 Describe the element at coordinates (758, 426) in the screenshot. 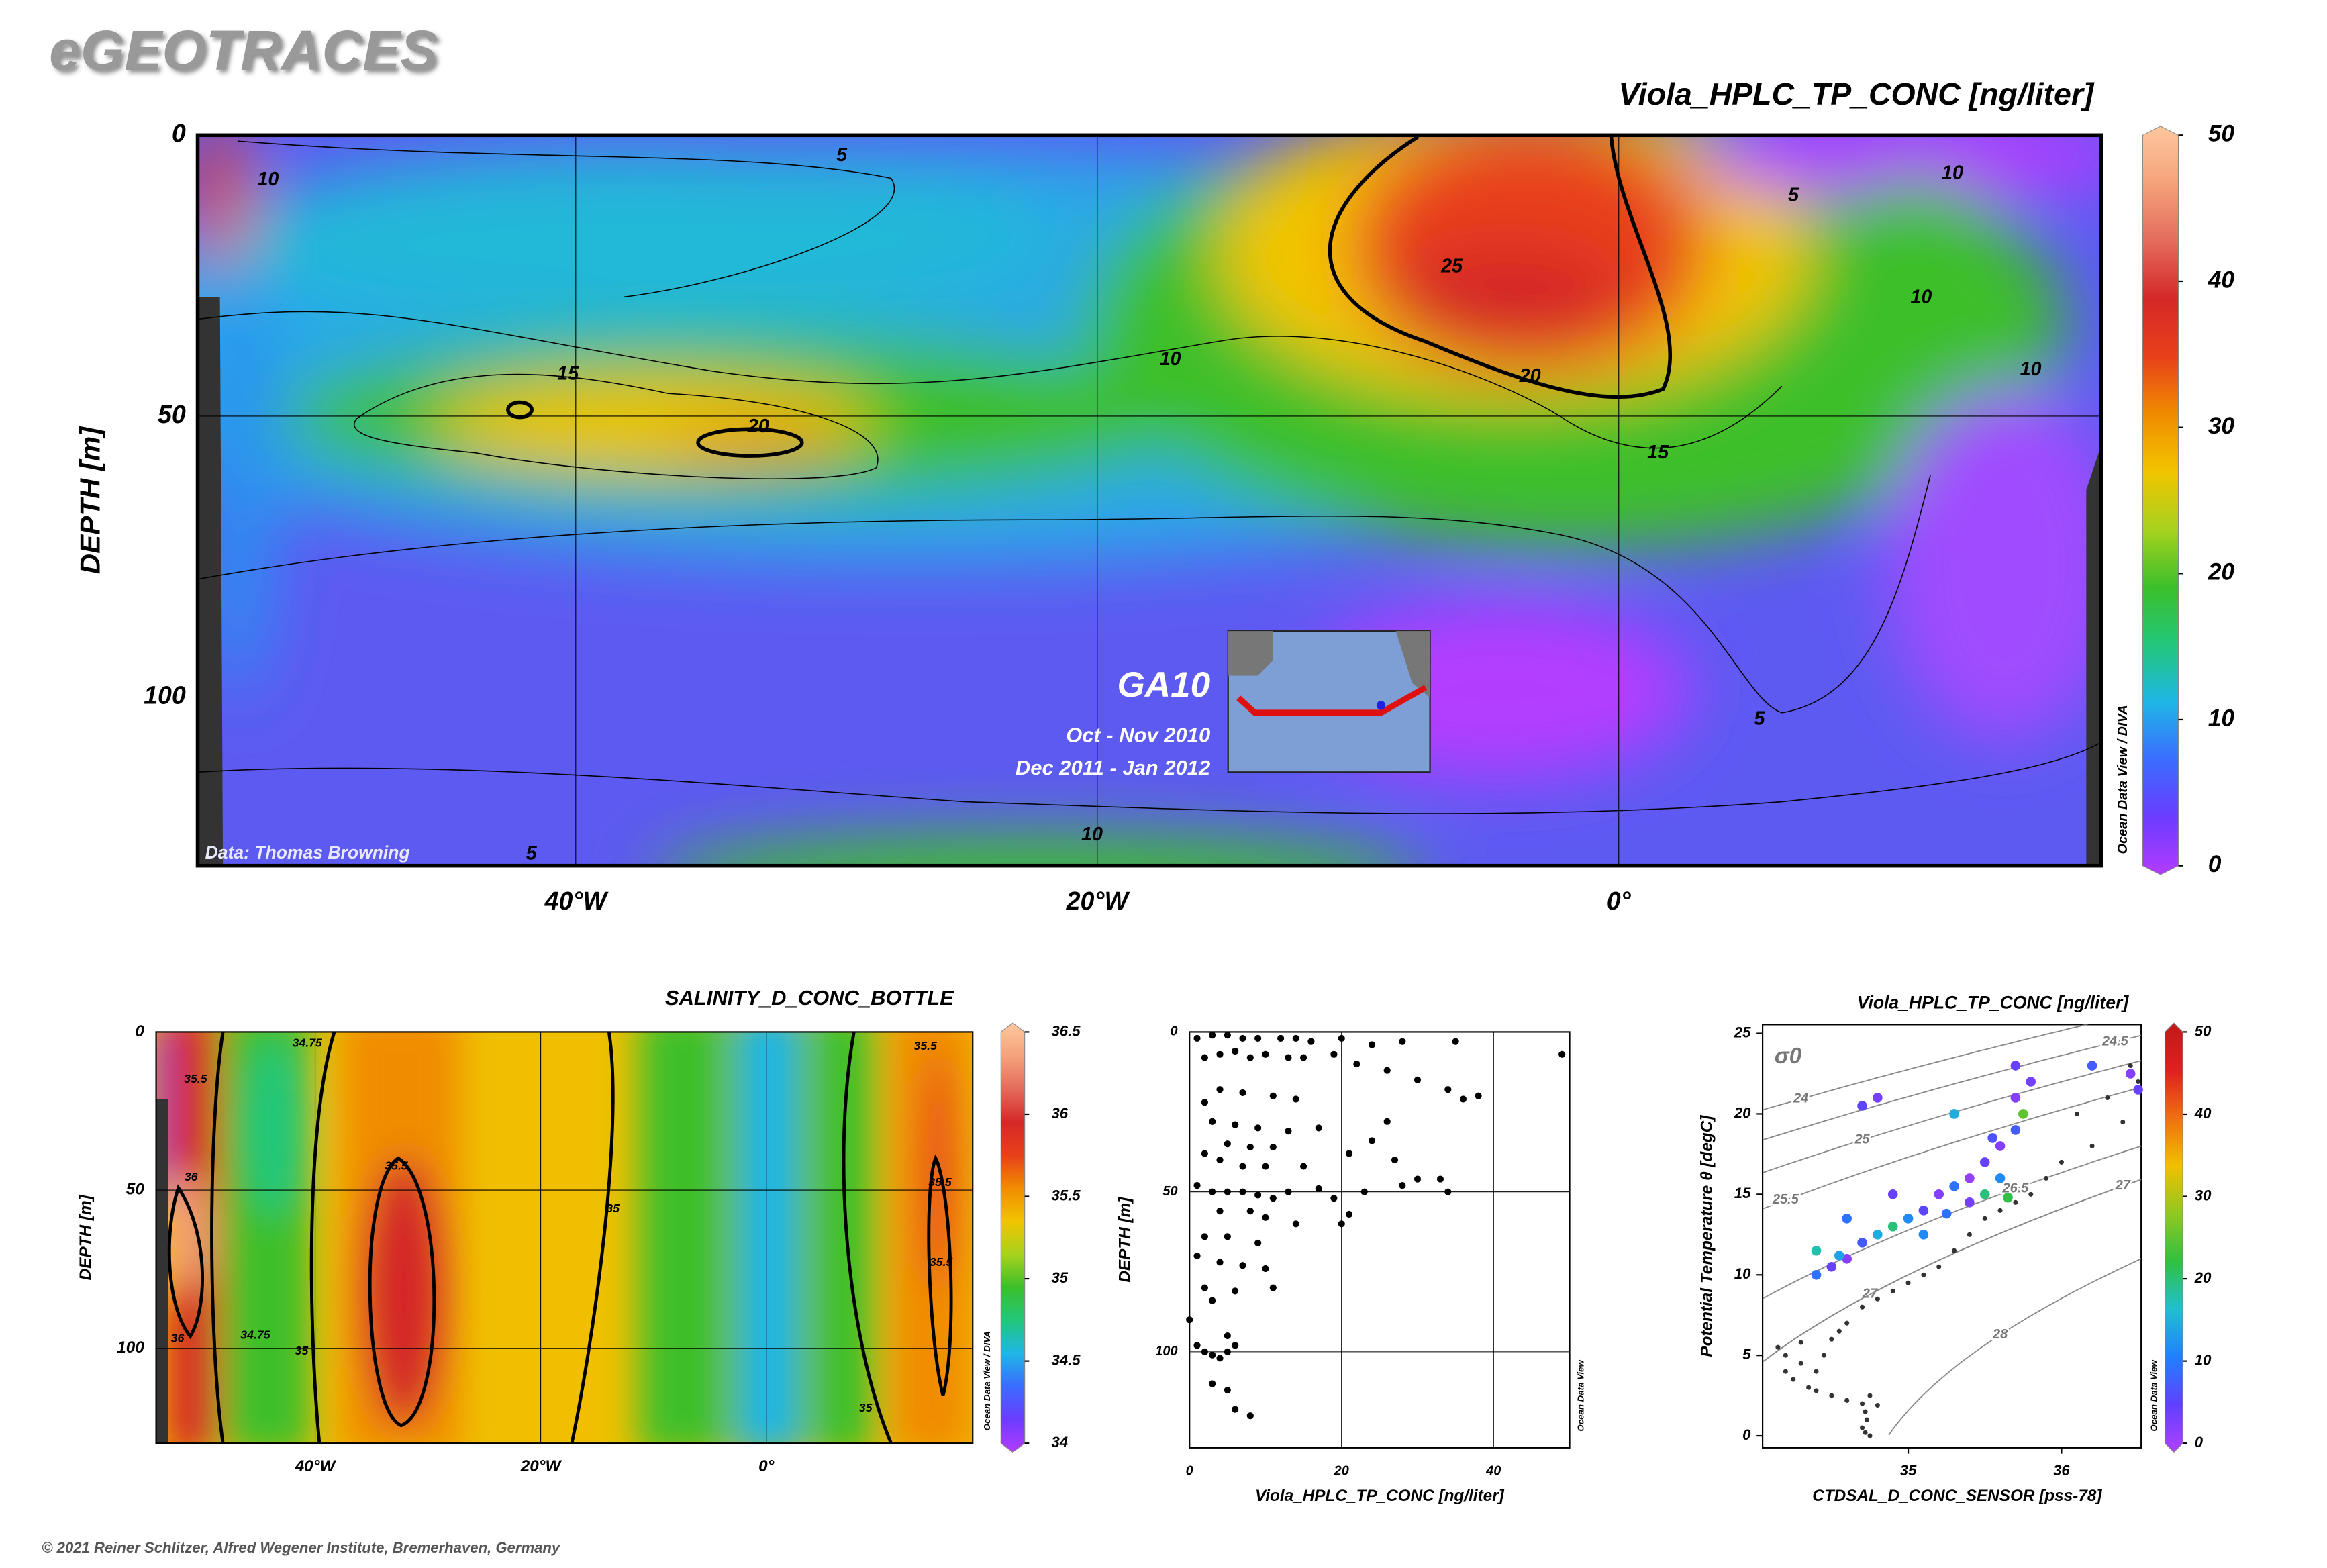

I see `contour-label: 20` at that location.